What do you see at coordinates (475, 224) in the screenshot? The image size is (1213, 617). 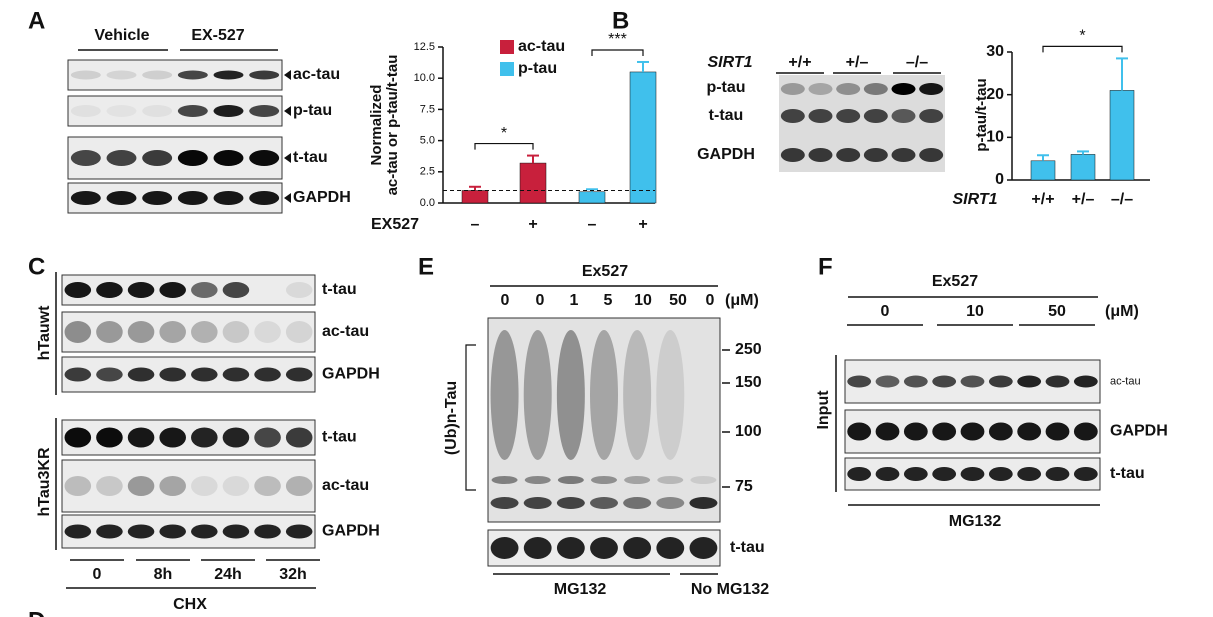 I see `x-tick-label: –` at bounding box center [475, 224].